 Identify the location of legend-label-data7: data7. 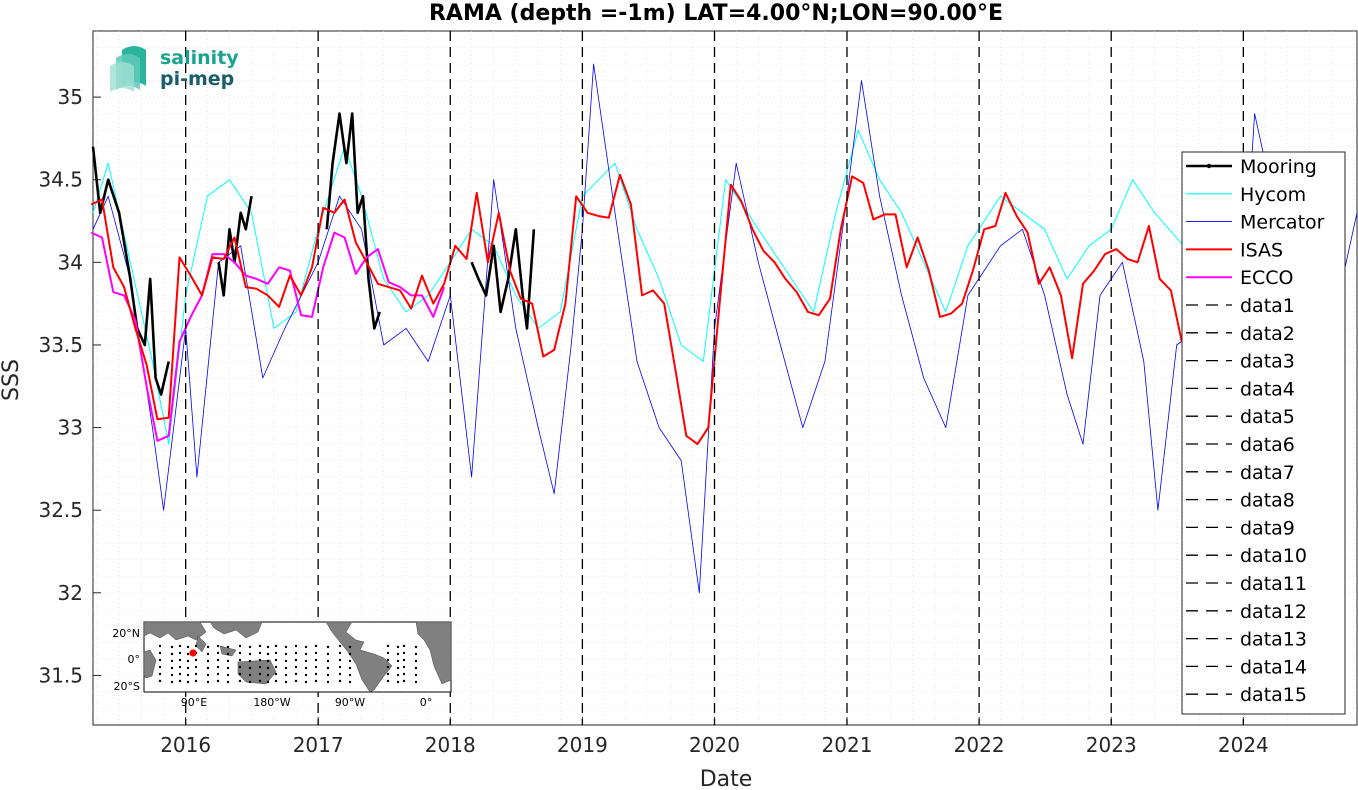
(1267, 473).